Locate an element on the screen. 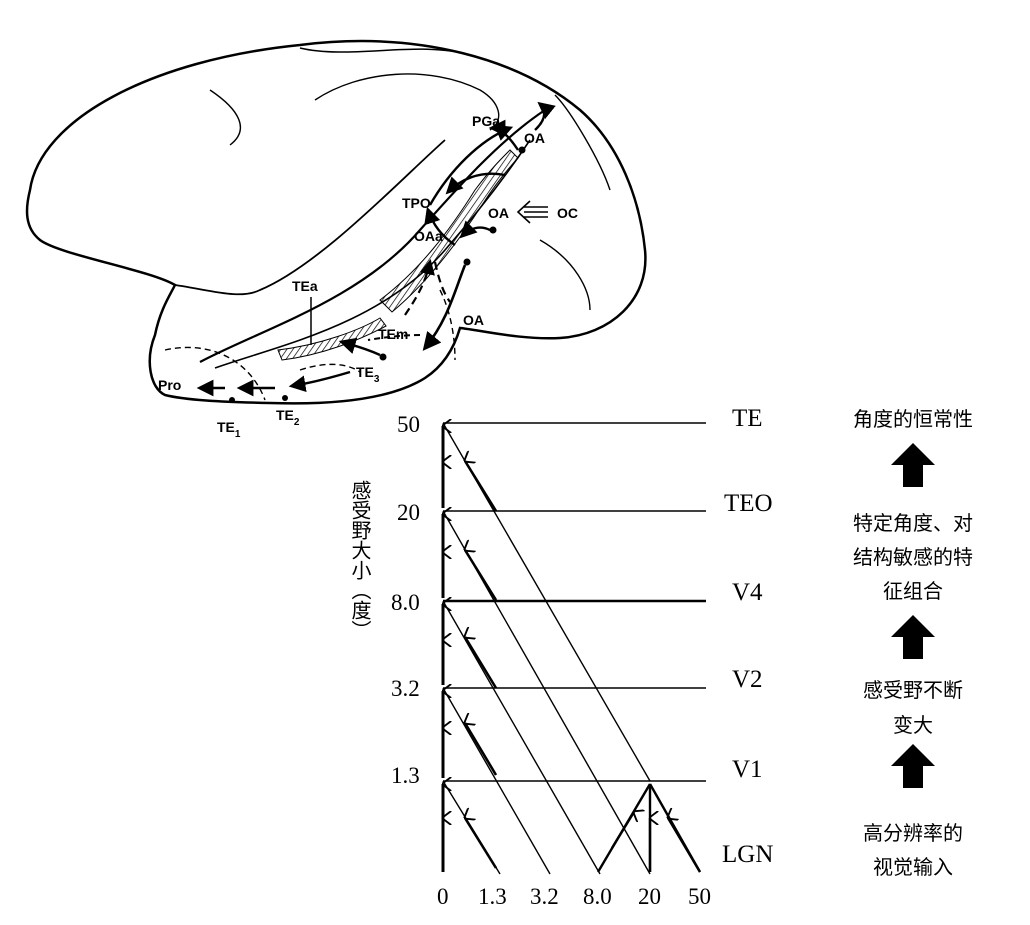  arrow-te3-tem is located at coordinates (359, 347).